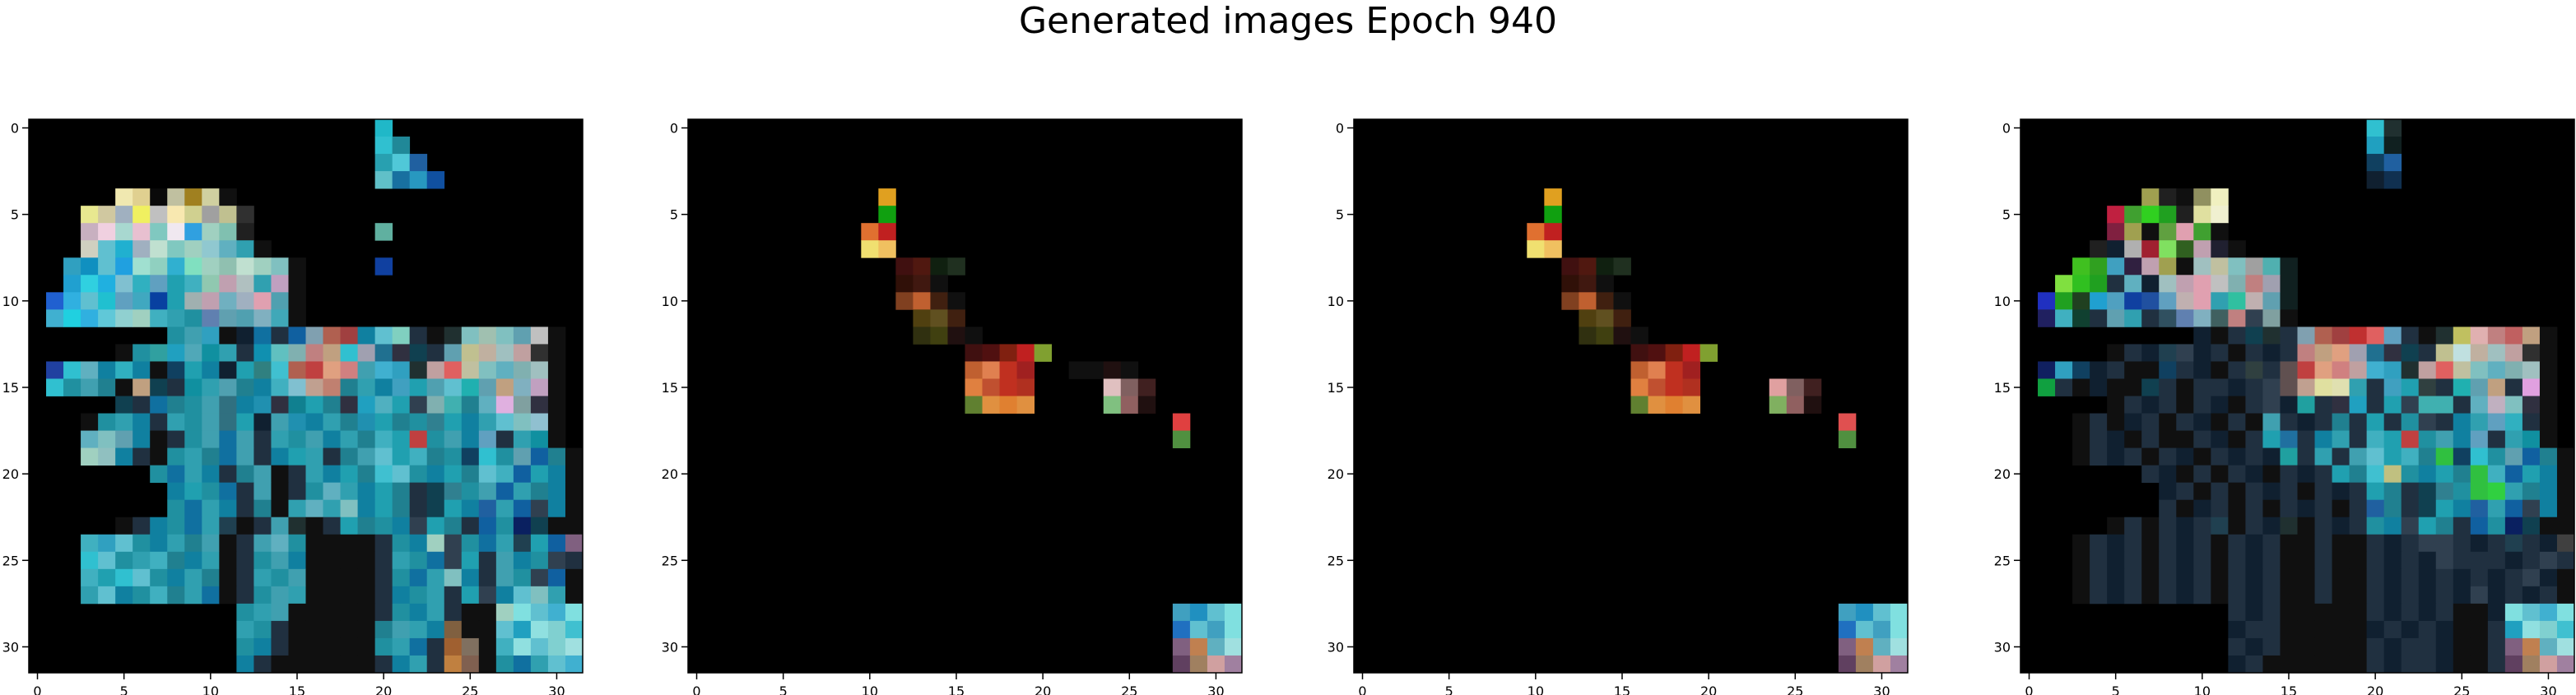 The image size is (2576, 695). What do you see at coordinates (1622, 689) in the screenshot?
I see `x-tick-label: 15` at bounding box center [1622, 689].